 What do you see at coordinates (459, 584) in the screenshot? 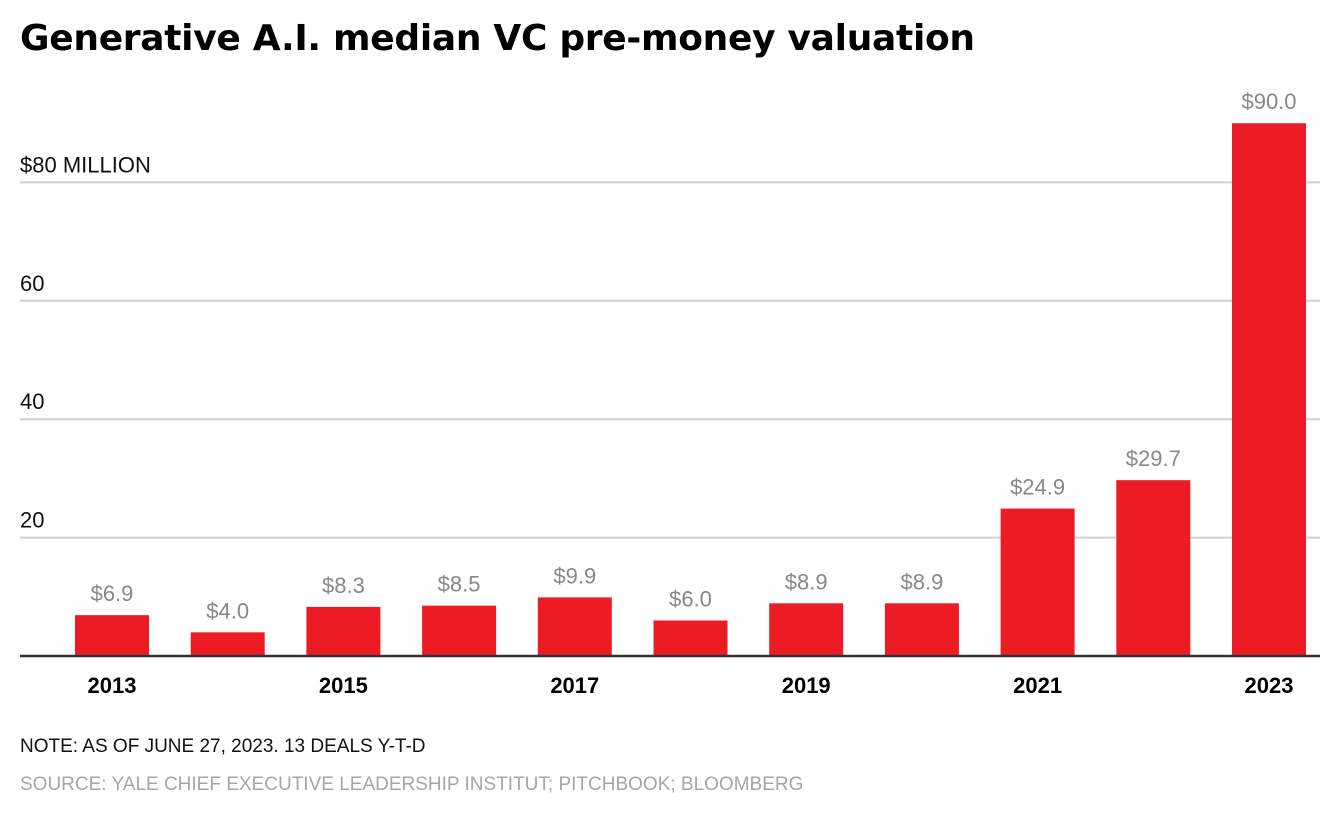
I see `data-label: $8.5` at bounding box center [459, 584].